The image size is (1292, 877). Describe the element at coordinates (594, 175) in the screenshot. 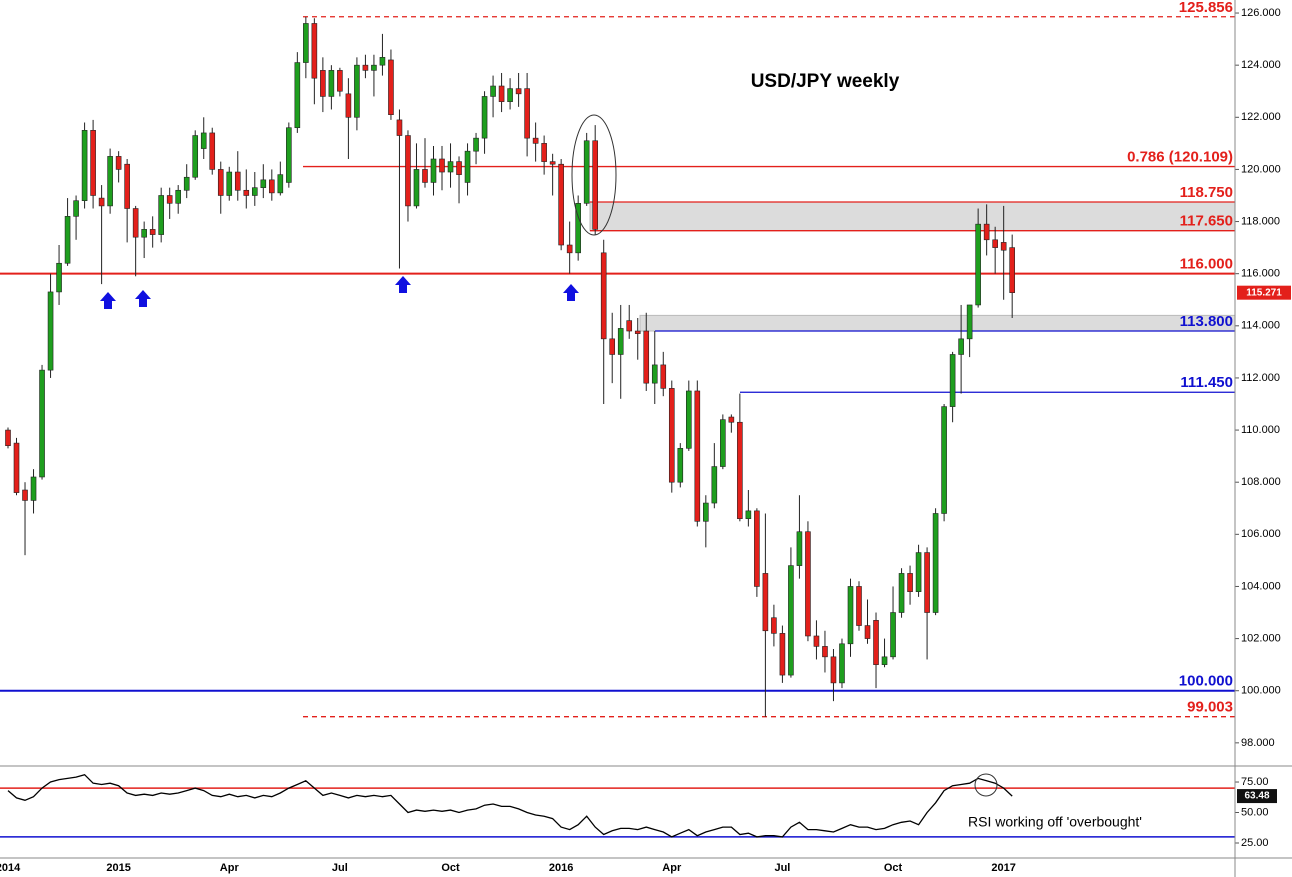

I see `highlight-ellipse` at that location.